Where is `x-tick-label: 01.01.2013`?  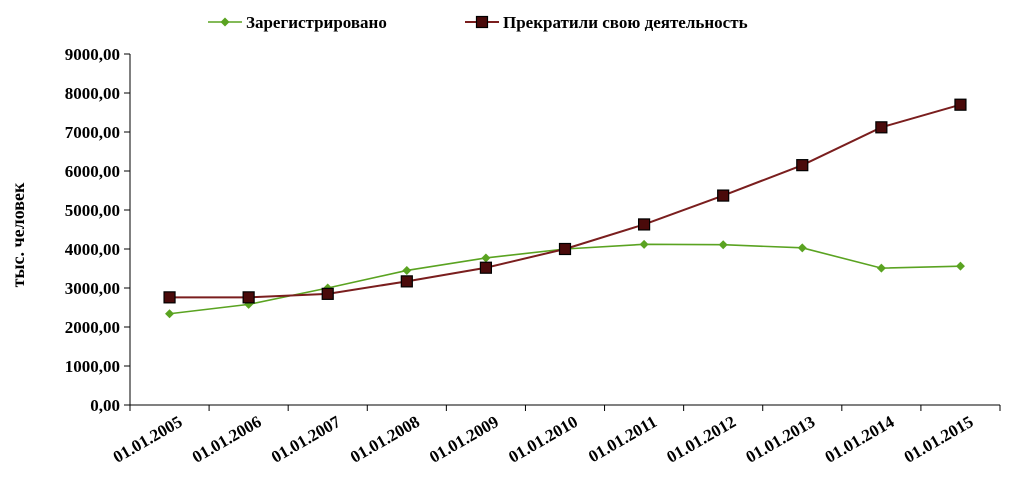 x-tick-label: 01.01.2013 is located at coordinates (781, 439).